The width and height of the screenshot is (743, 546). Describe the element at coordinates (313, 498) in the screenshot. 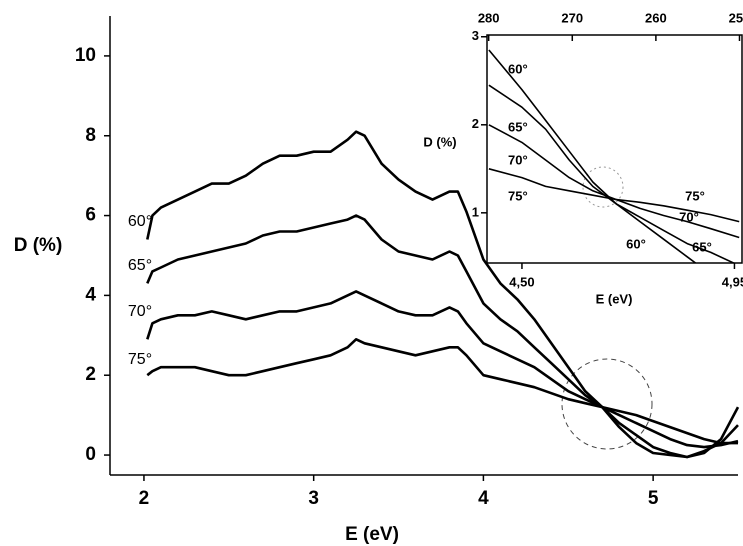

I see `x-tick-label: 3` at that location.